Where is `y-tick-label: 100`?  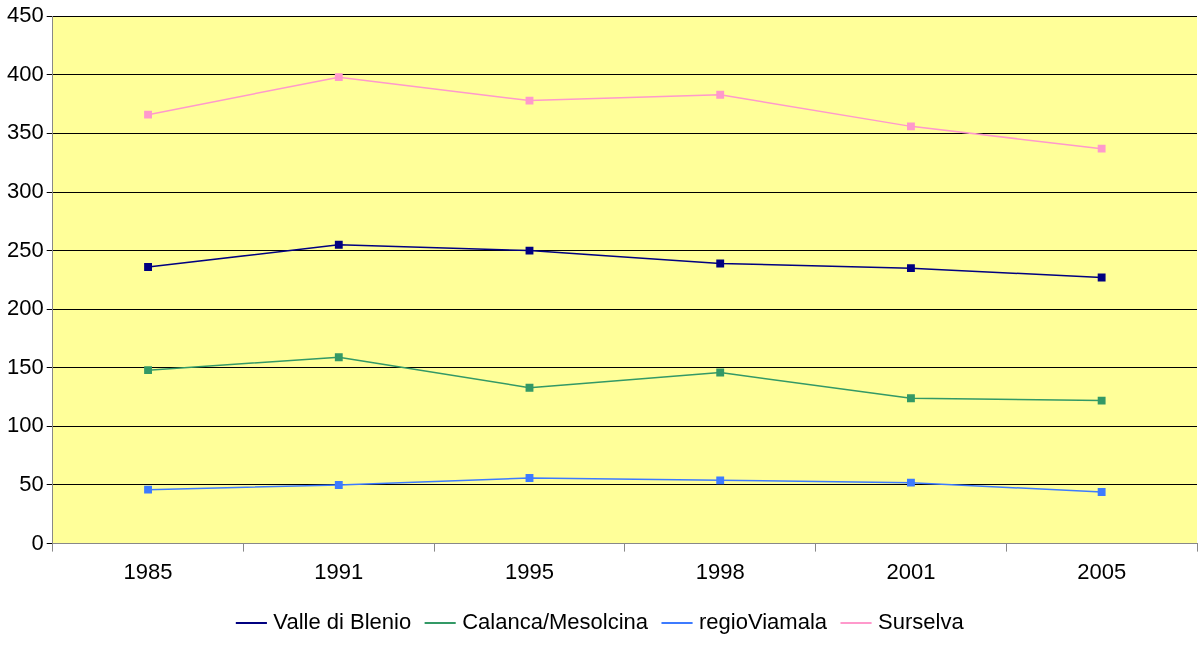
y-tick-label: 100 is located at coordinates (25, 425).